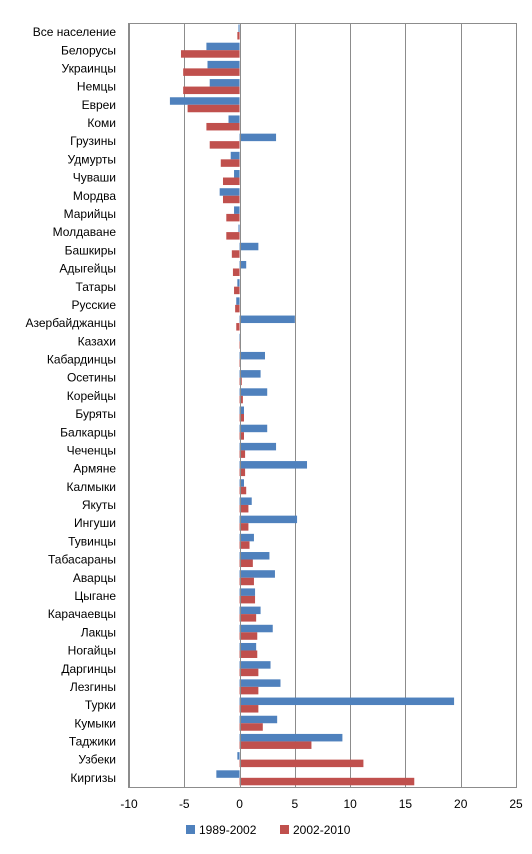 Image resolution: width=532 pixels, height=854 pixels. Describe the element at coordinates (95, 596) in the screenshot. I see `category-label: Цыгане` at that location.